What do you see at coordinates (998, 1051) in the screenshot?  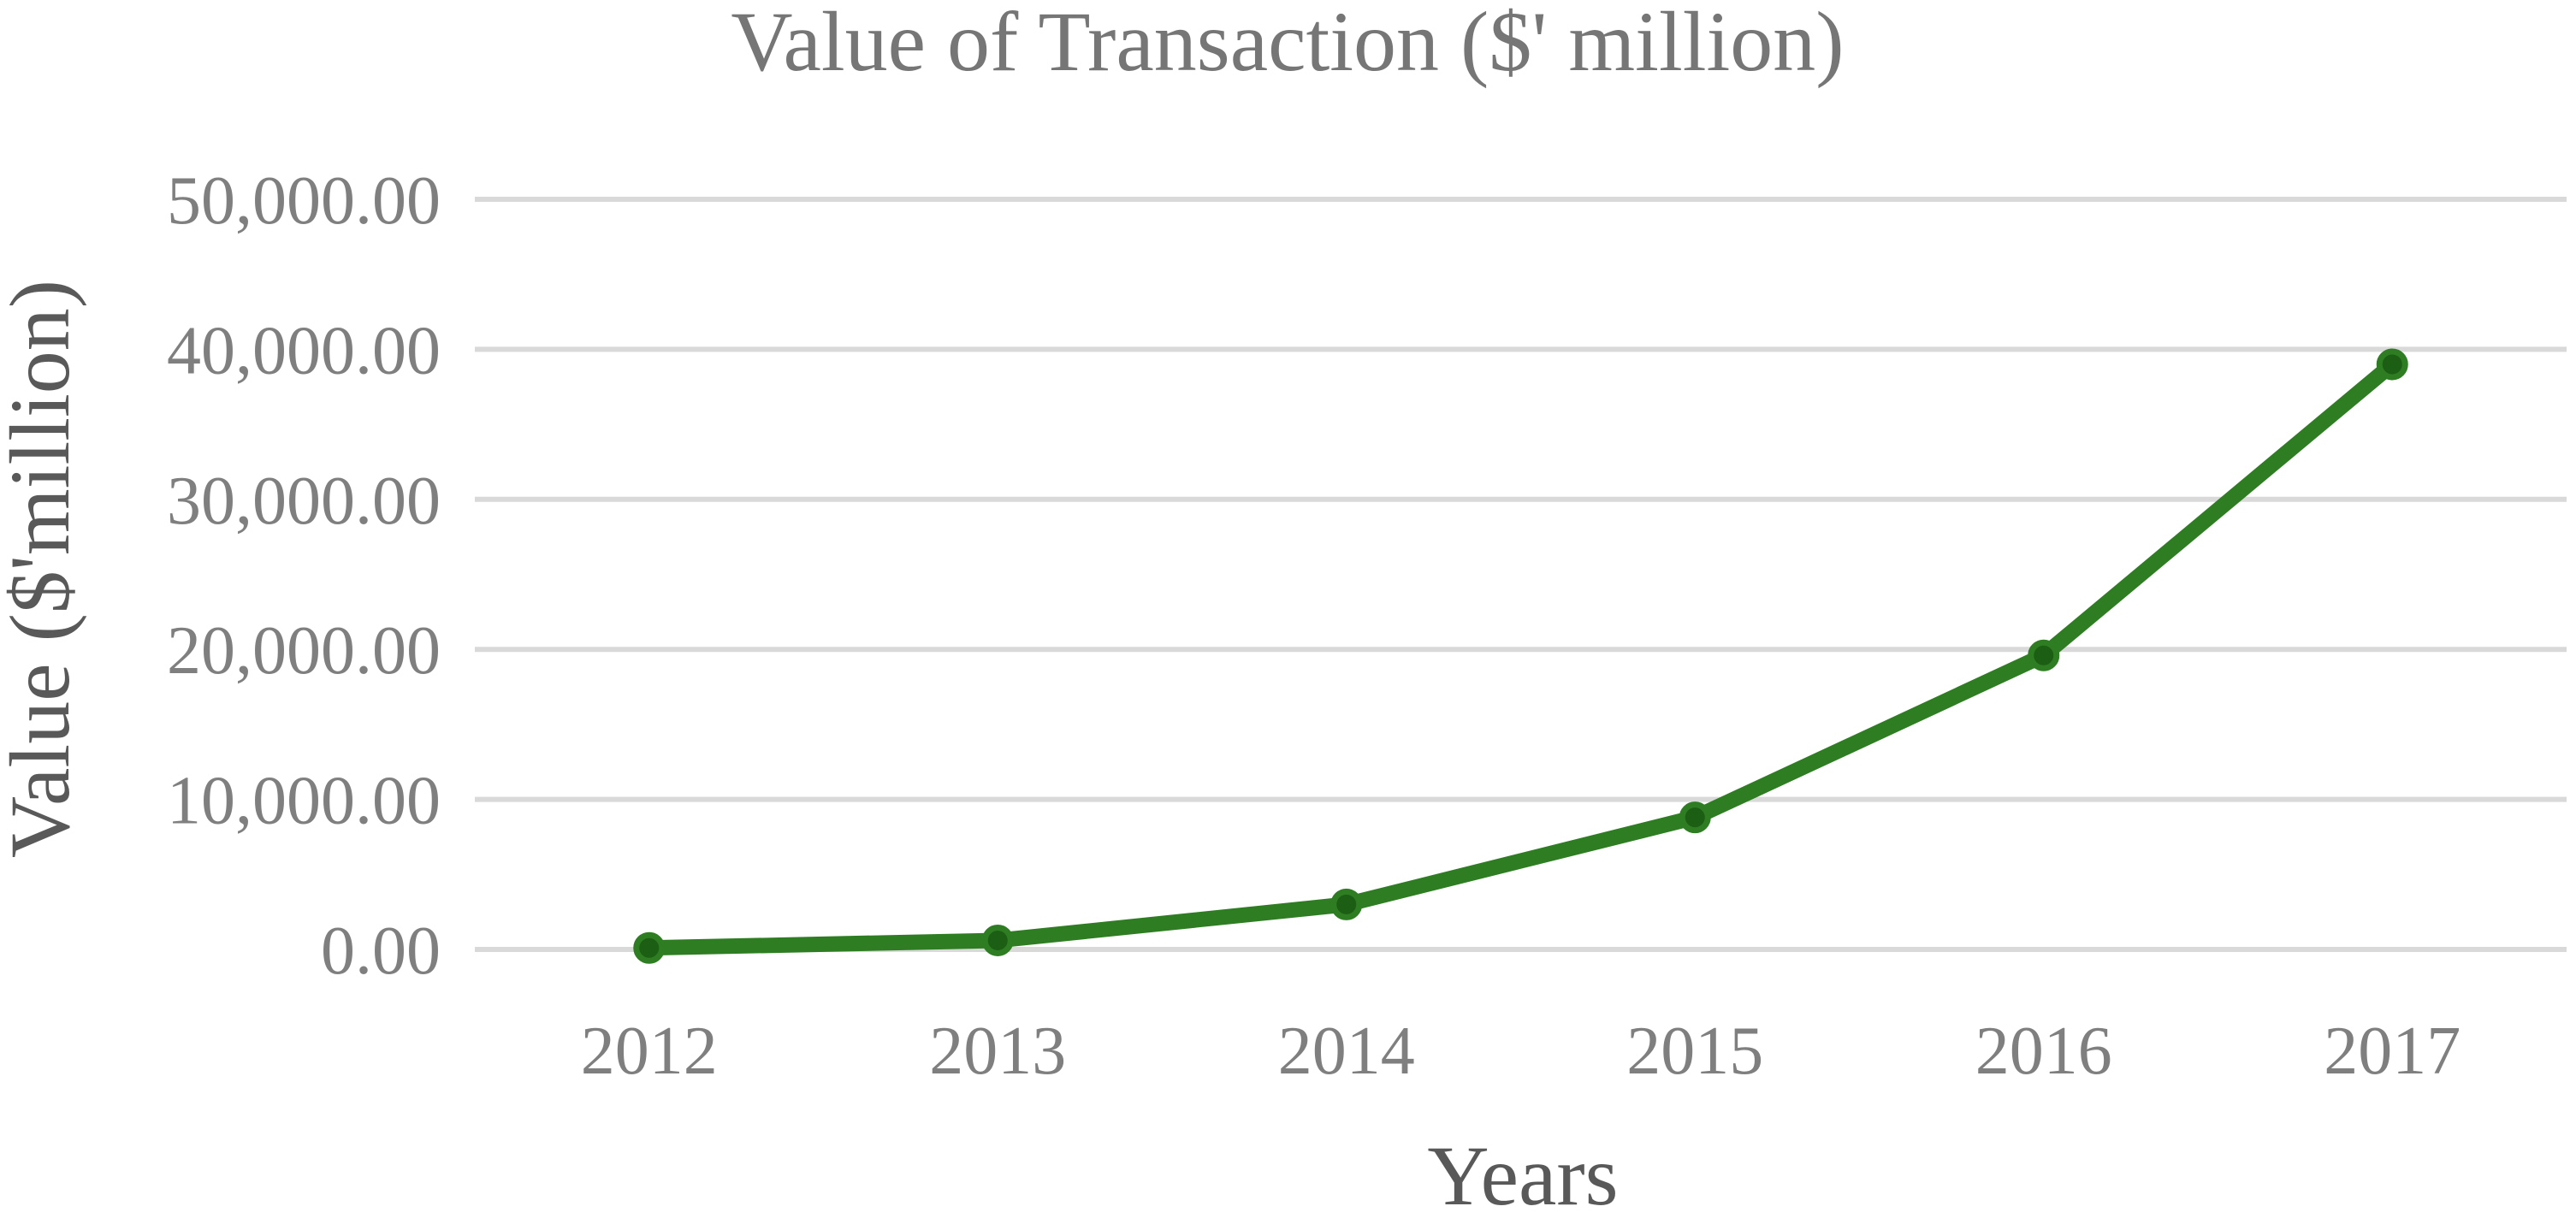 I see `x-tick-label-1: 2013` at bounding box center [998, 1051].